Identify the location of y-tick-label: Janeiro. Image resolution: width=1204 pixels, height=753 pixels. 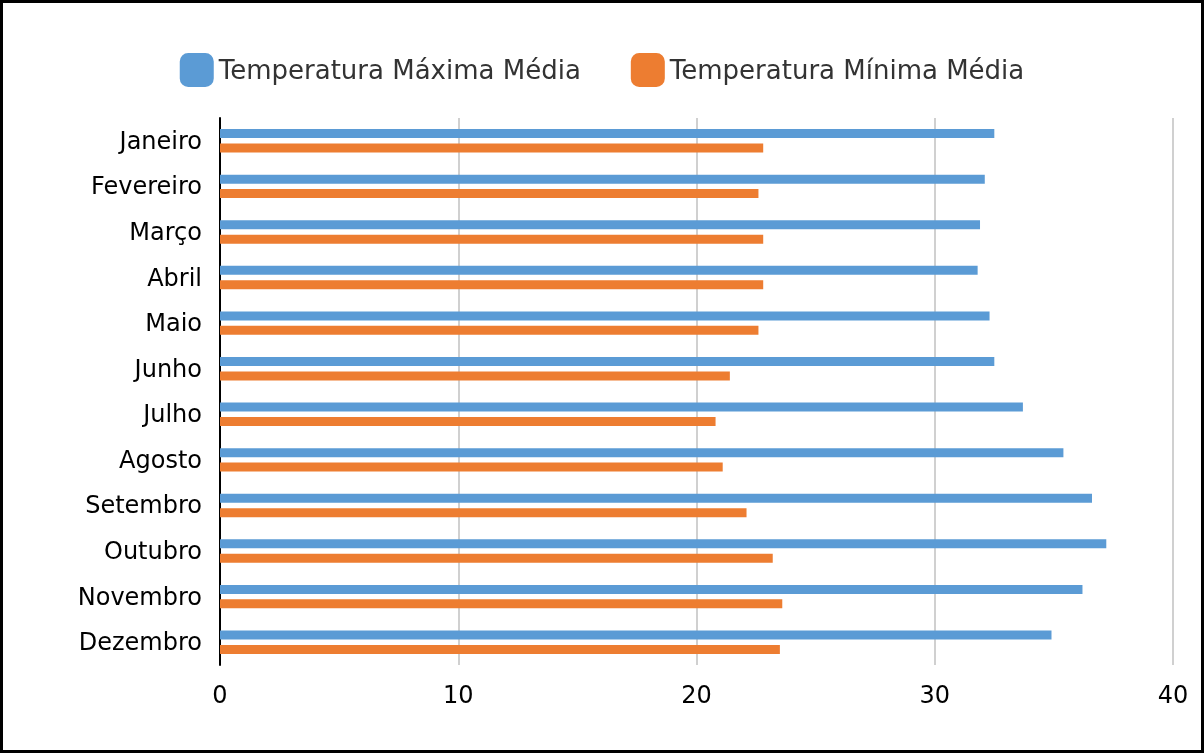
(159, 140).